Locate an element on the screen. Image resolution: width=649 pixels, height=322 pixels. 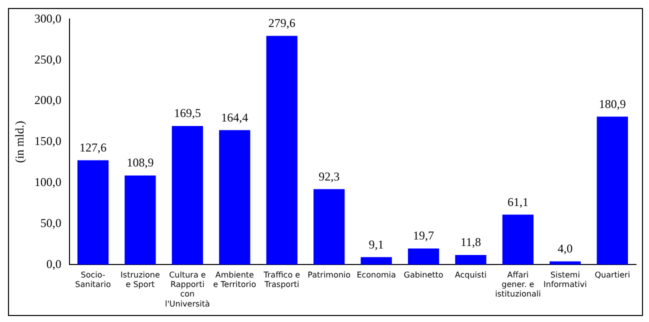
data-label: 127,6 is located at coordinates (93, 147).